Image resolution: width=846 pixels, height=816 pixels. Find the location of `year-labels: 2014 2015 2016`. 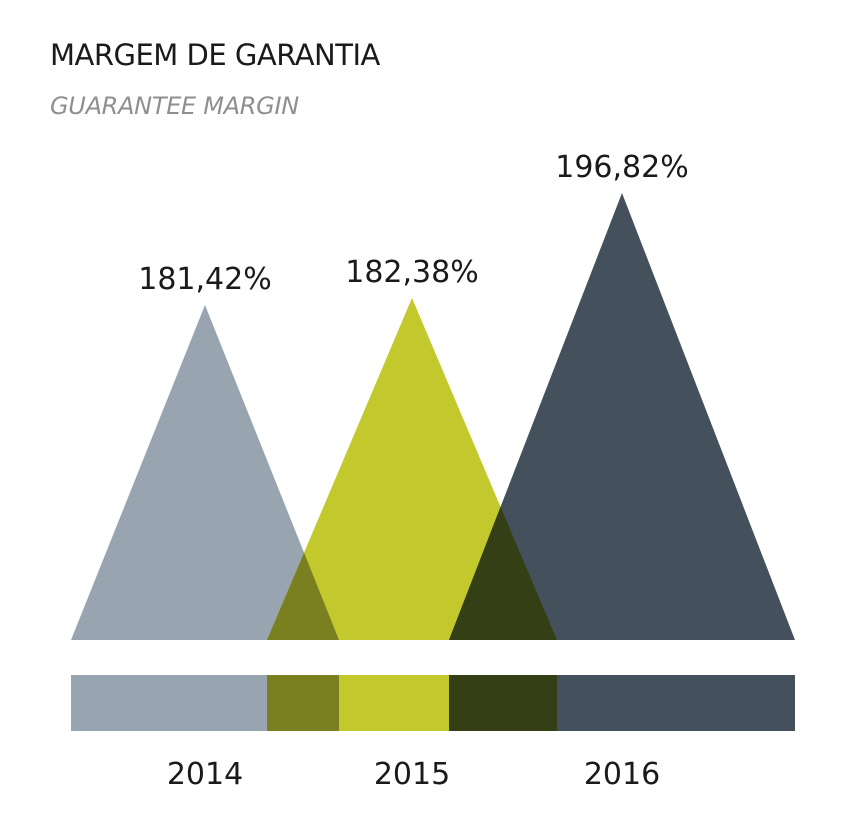

year-labels: 2014 2015 2016 is located at coordinates (413, 774).